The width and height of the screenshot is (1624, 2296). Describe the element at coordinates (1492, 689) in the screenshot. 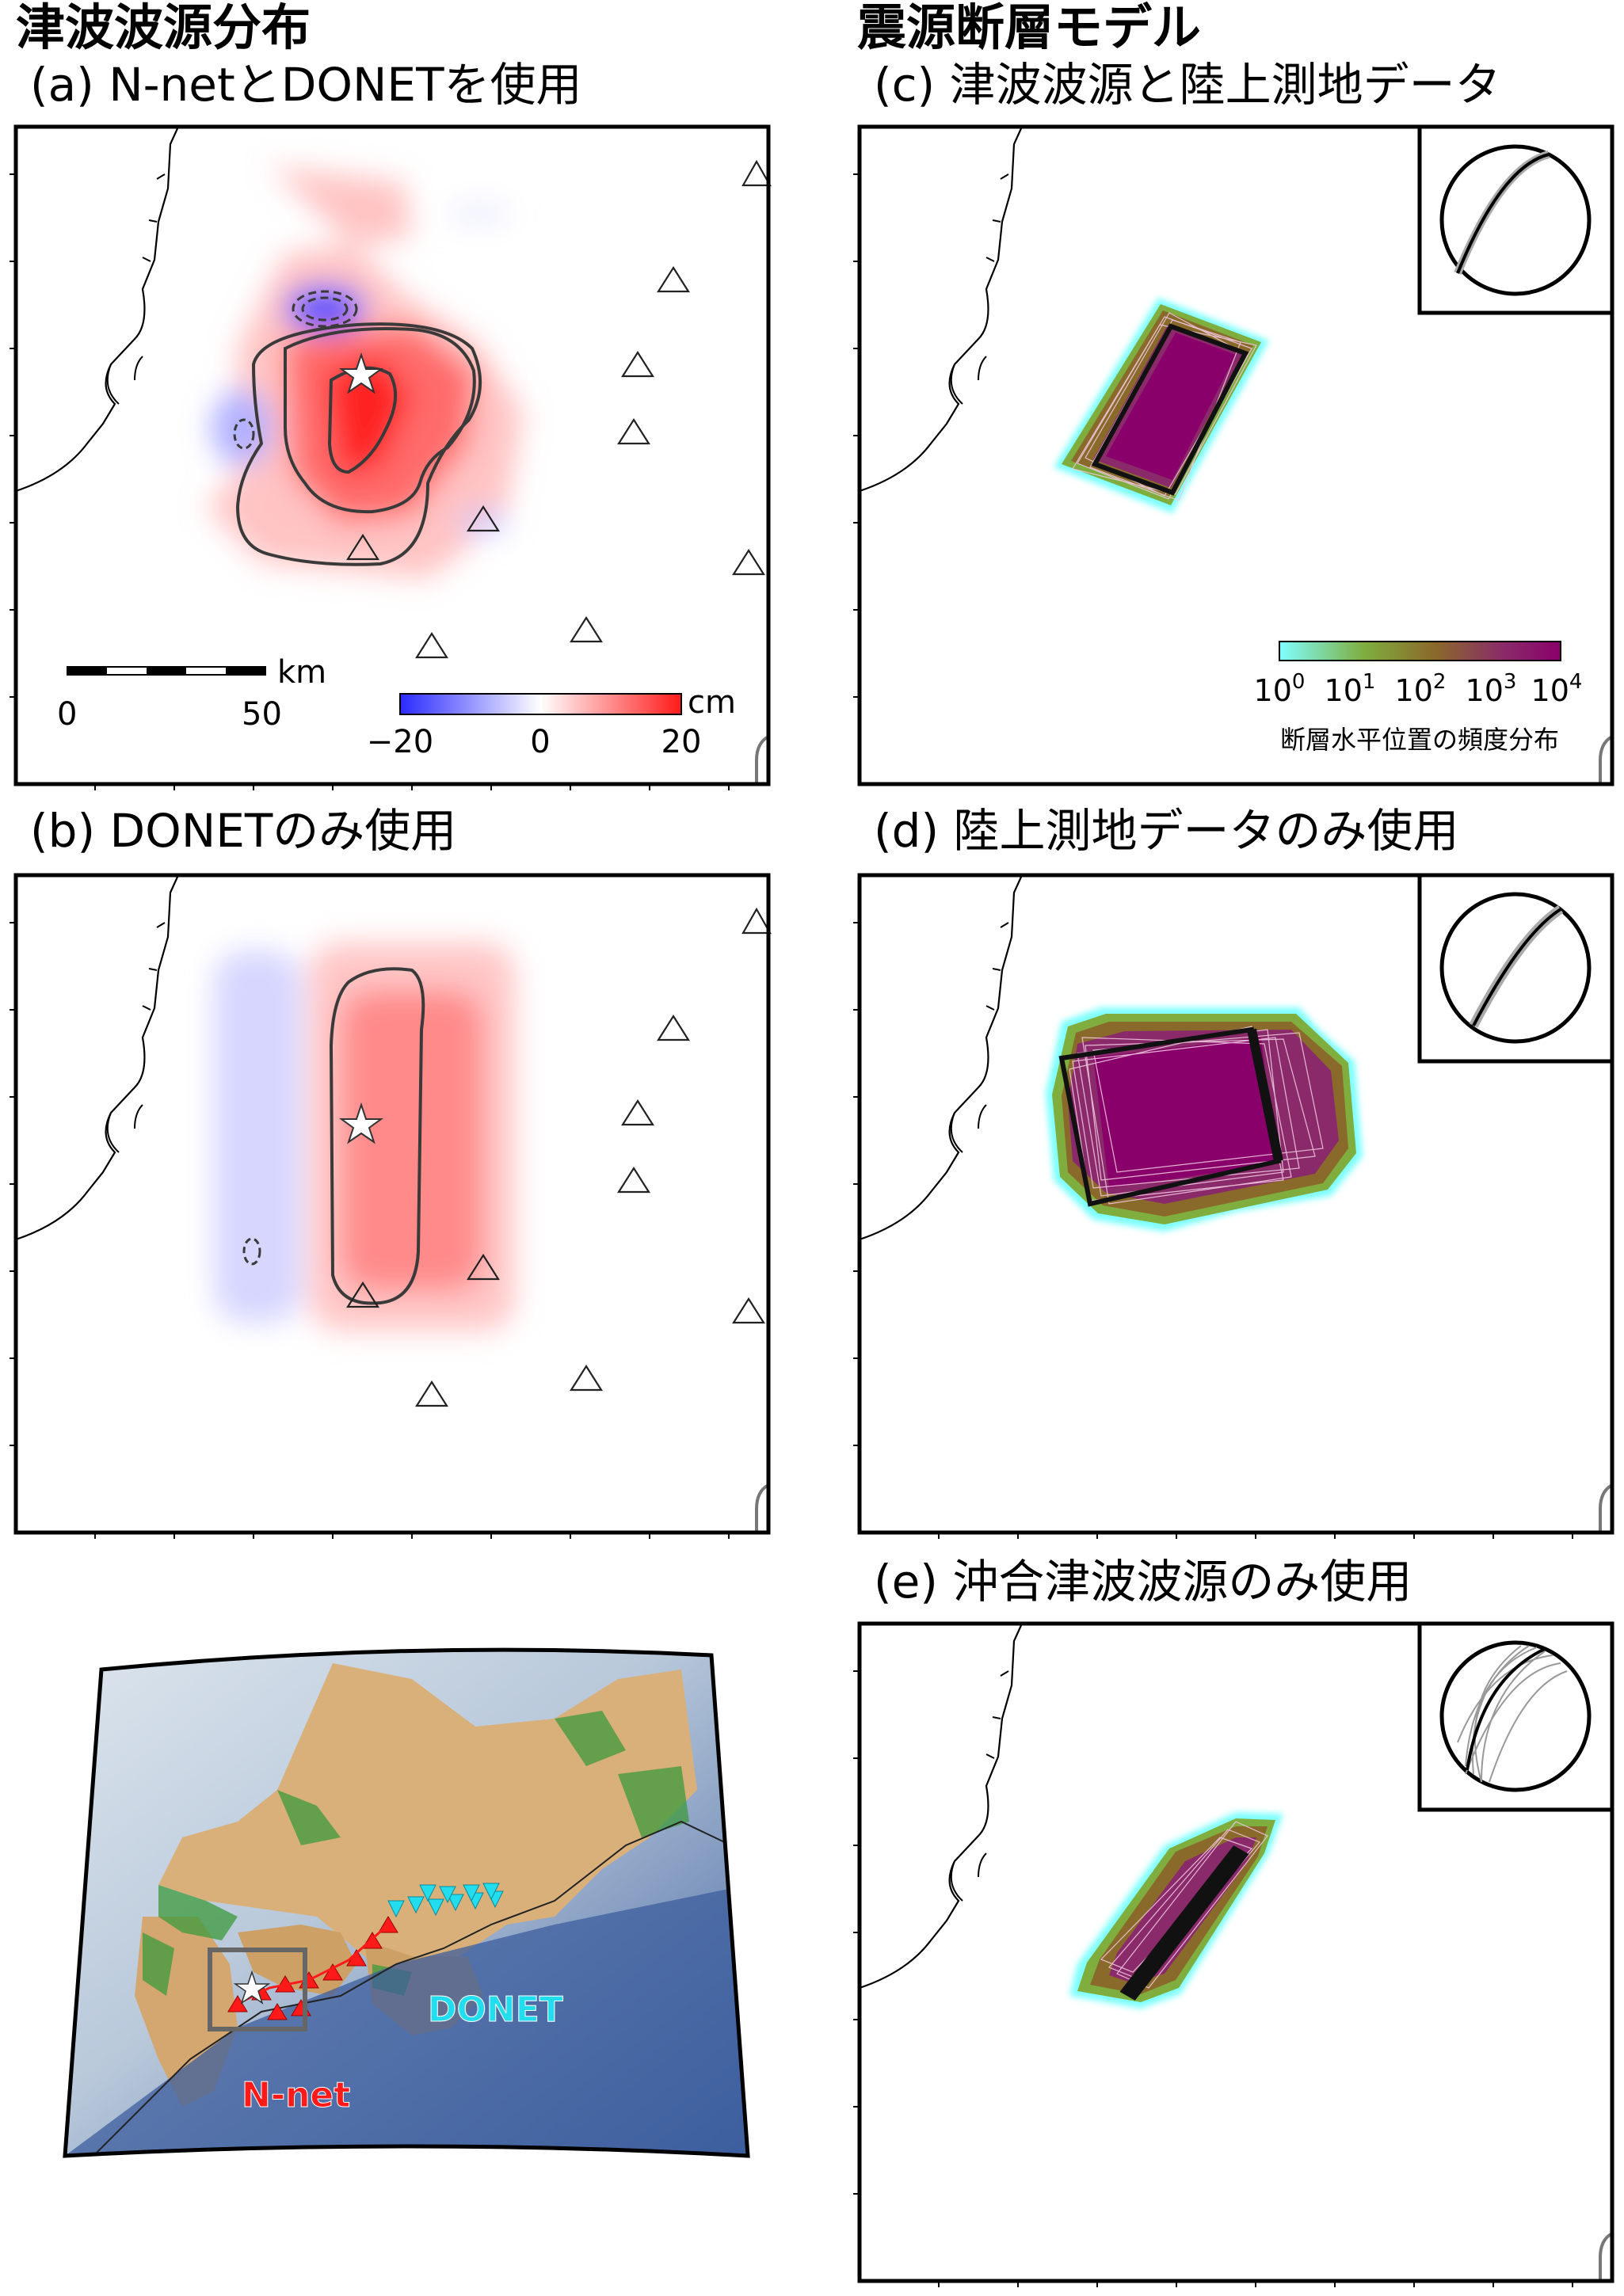

I see `freq-tick-3: 10³` at that location.